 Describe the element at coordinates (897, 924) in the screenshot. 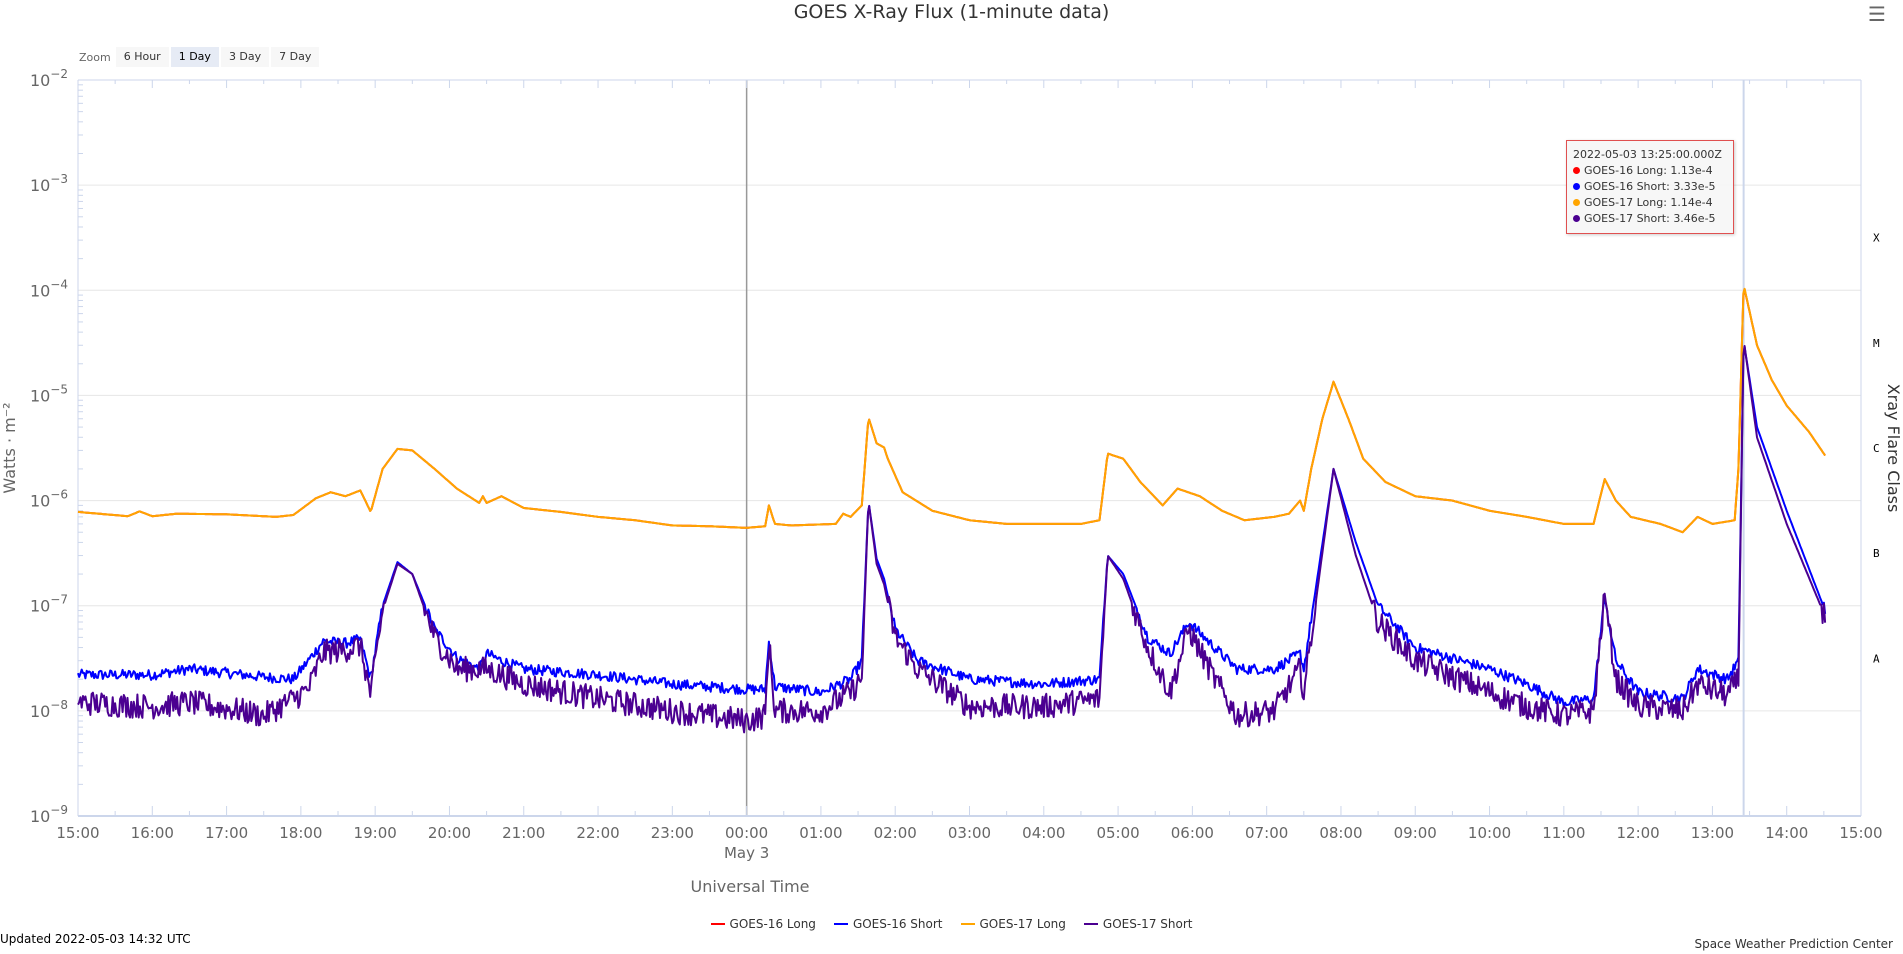

I see `legend-label: GOES-16 Short` at that location.